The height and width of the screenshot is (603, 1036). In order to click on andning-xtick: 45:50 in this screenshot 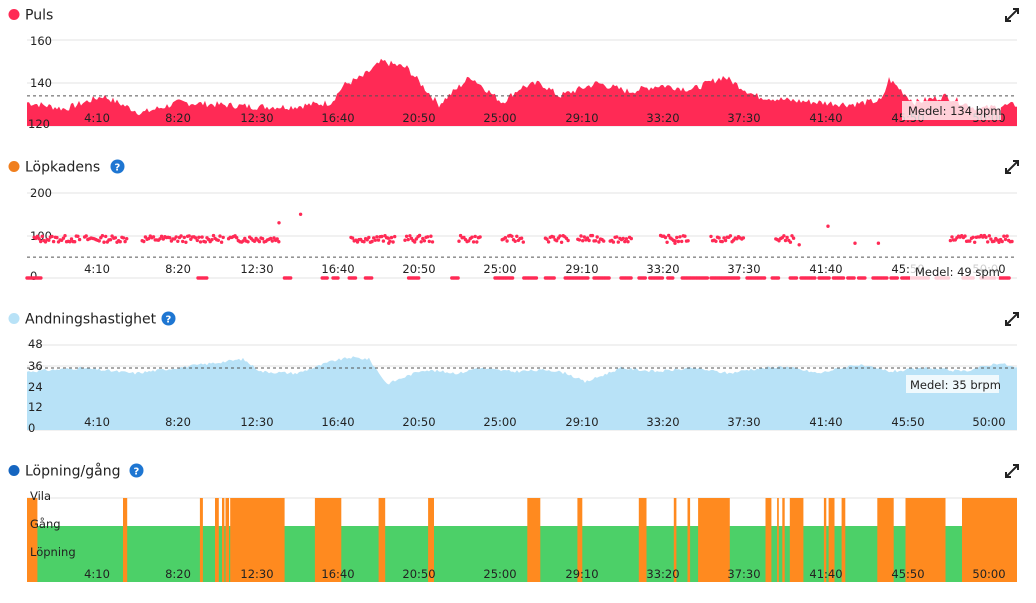, I will do `click(907, 422)`.